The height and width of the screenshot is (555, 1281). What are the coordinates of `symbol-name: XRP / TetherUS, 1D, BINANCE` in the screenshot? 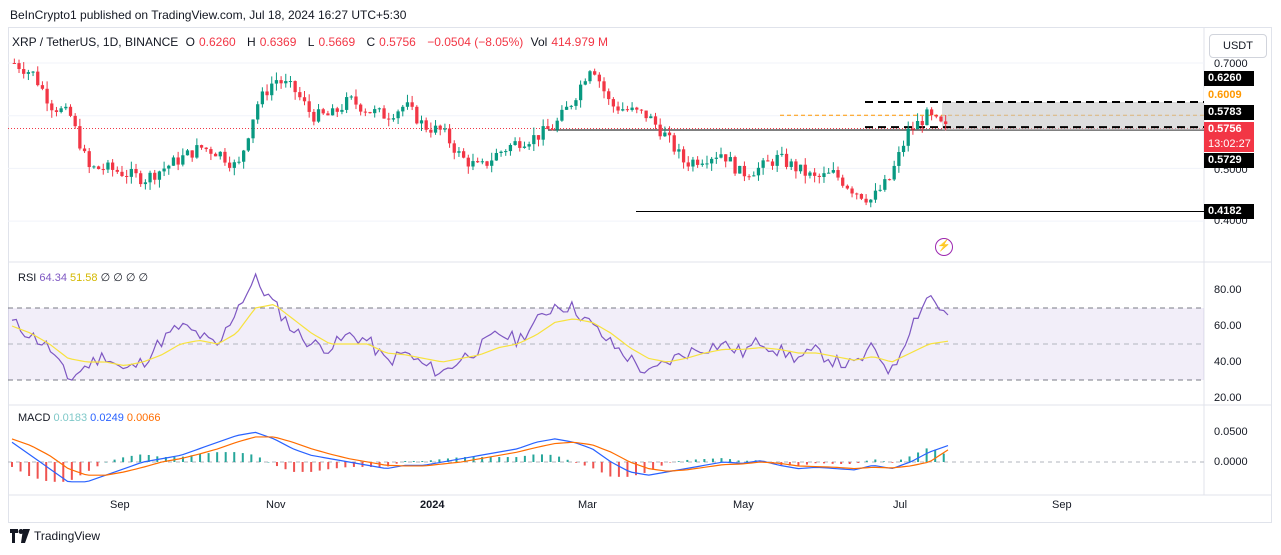 It's located at (95, 42).